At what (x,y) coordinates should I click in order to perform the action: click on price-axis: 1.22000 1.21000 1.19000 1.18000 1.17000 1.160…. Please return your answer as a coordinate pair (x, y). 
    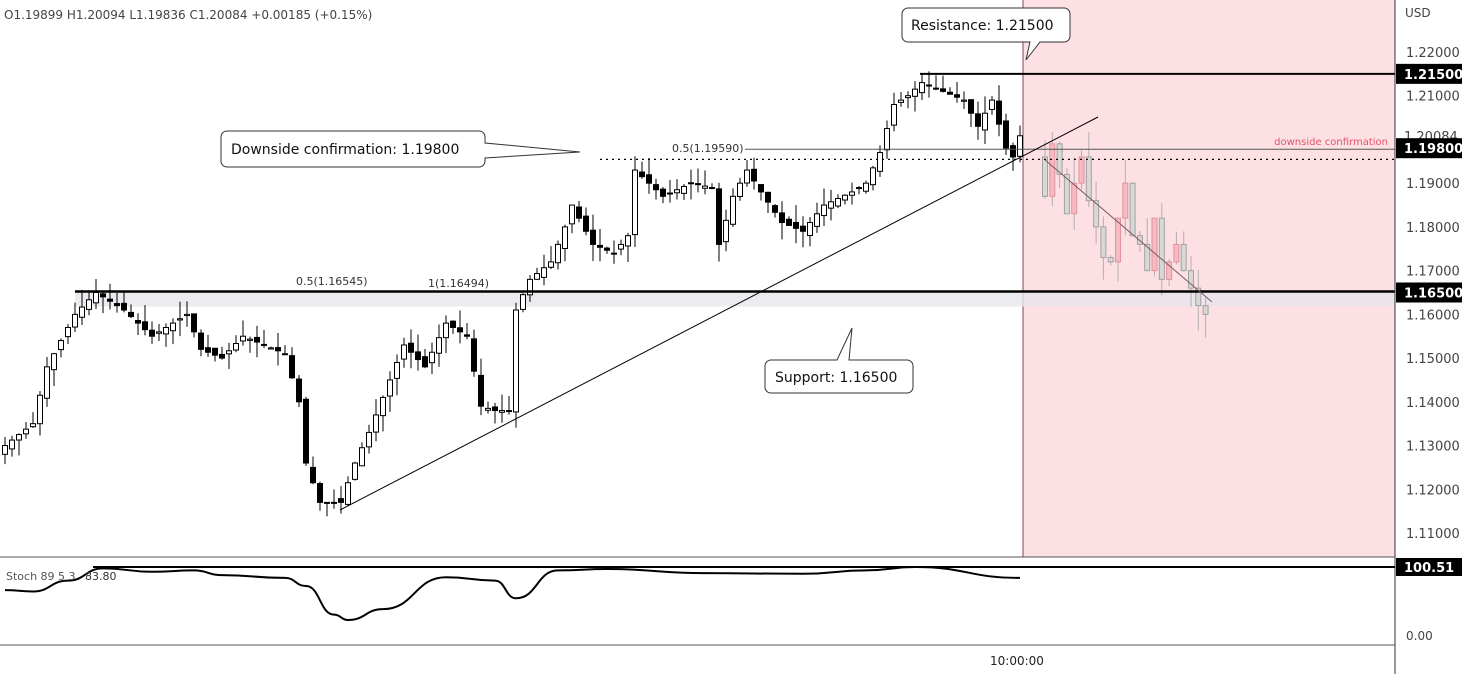
    Looking at the image, I should click on (1429, 294).